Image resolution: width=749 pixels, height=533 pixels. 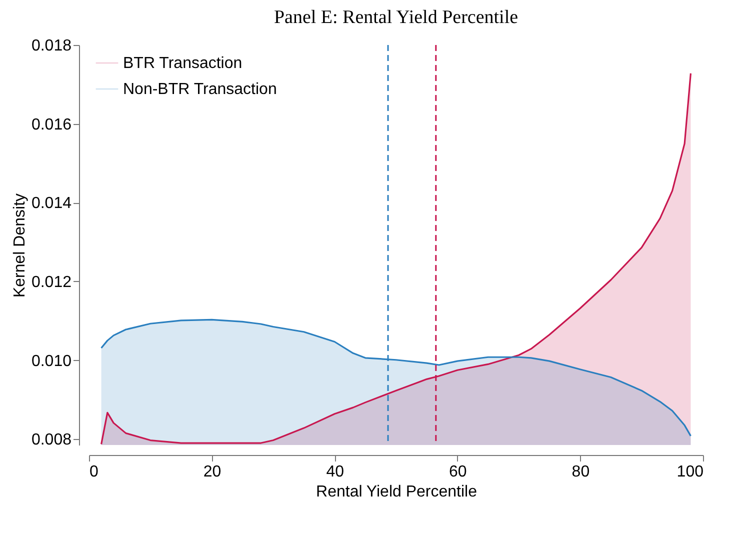 What do you see at coordinates (458, 472) in the screenshot?
I see `x-tick-label: 60` at bounding box center [458, 472].